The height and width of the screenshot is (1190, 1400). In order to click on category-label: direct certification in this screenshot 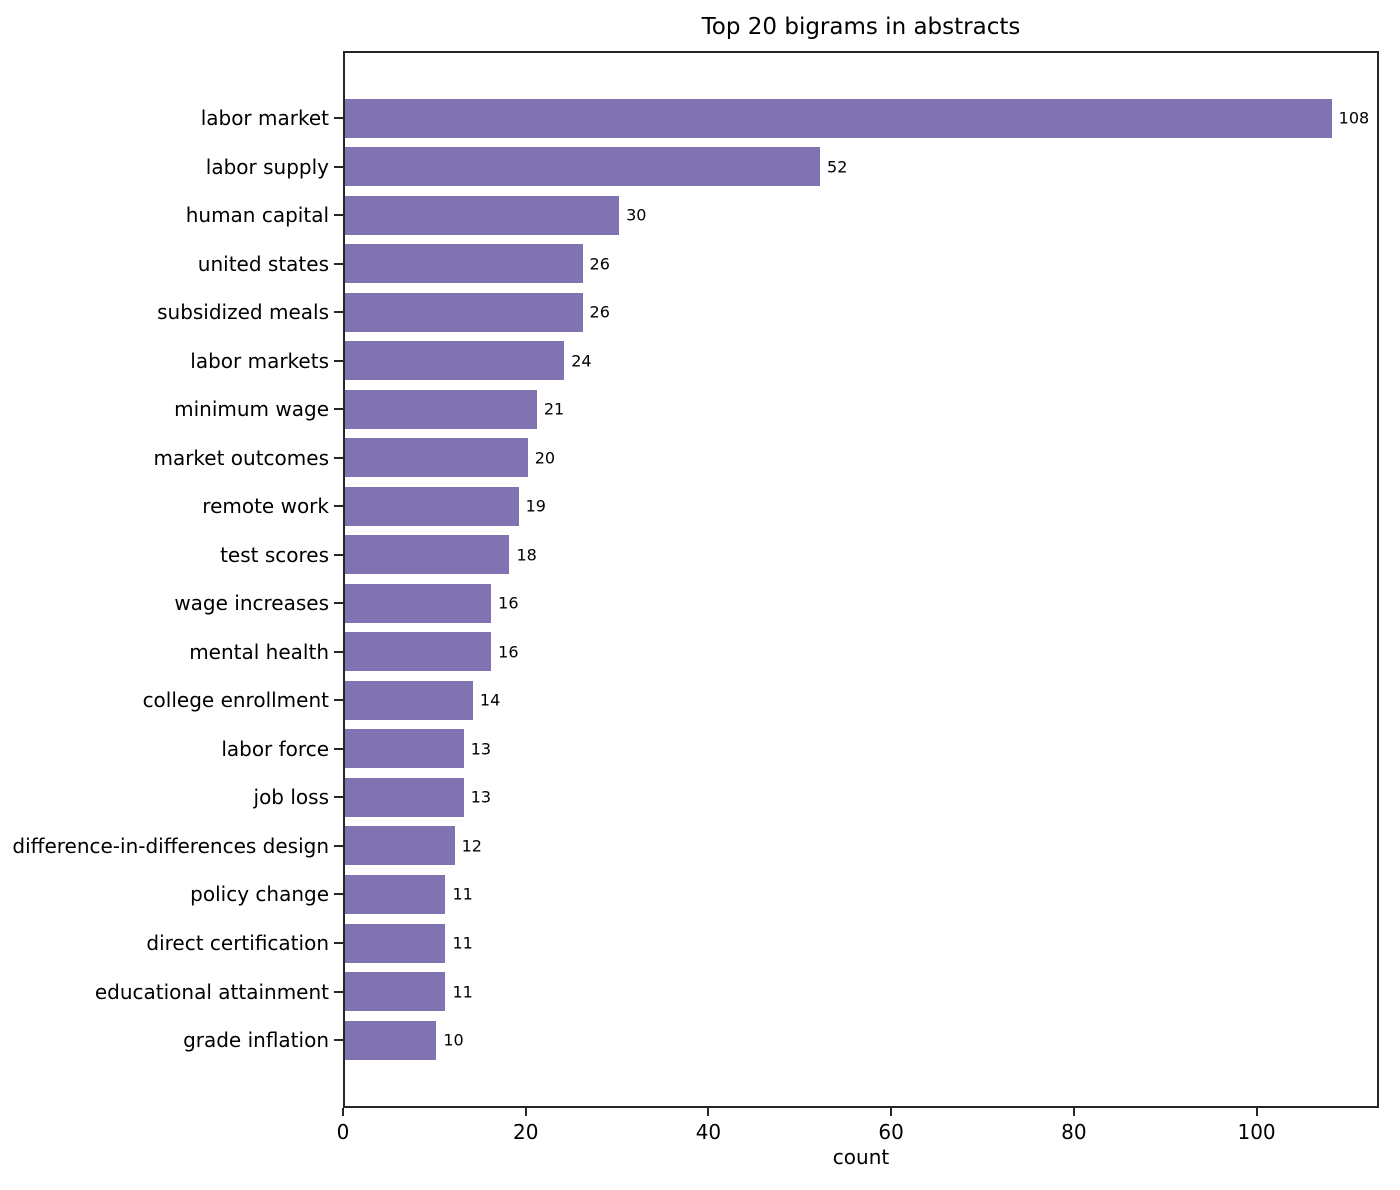, I will do `click(237, 943)`.